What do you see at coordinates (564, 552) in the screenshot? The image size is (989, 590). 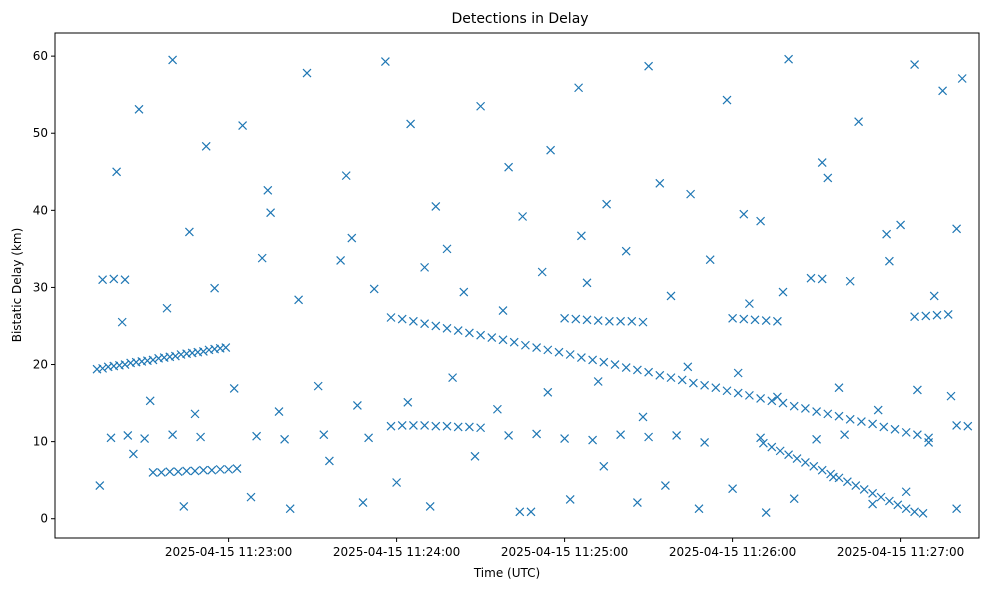 I see `x-tick-label: 2025-04-15 11:25:00` at bounding box center [564, 552].